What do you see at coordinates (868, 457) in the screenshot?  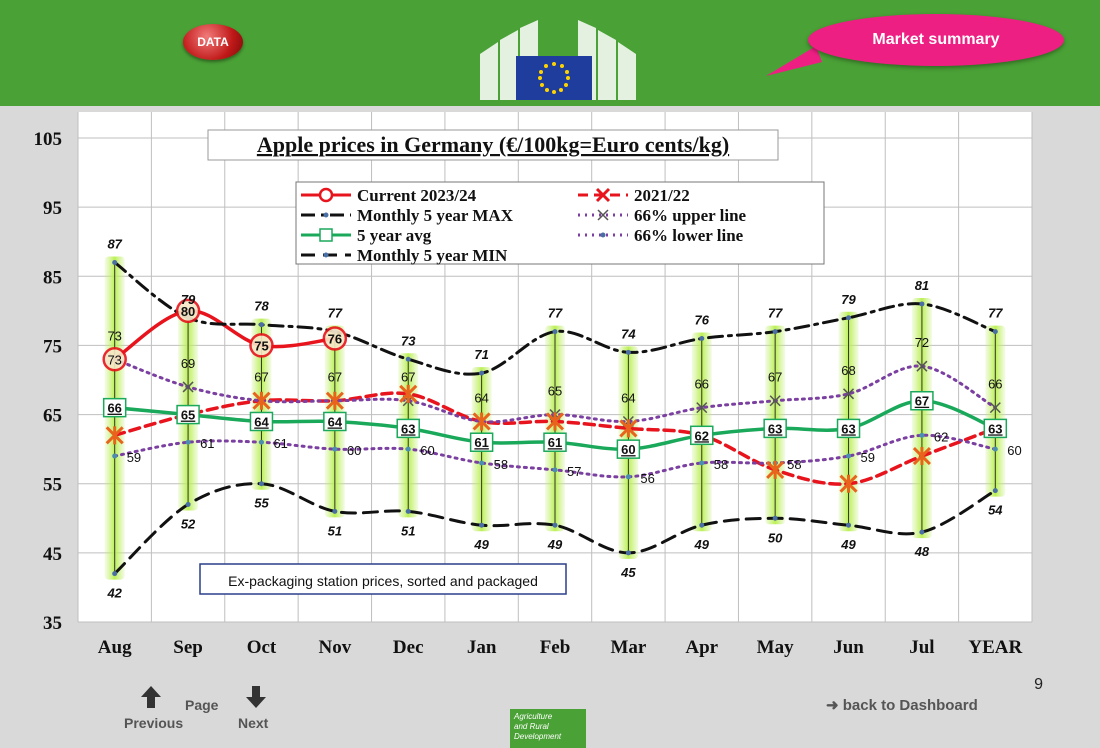 I see `lower-label: 59` at bounding box center [868, 457].